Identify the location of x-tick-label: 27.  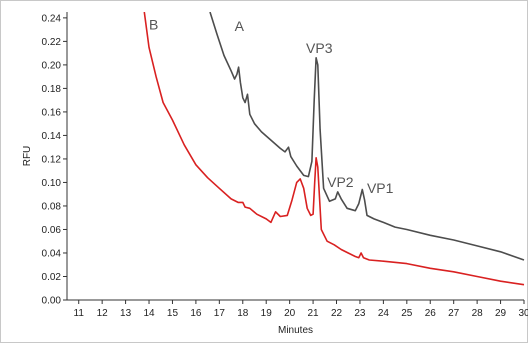
(454, 313).